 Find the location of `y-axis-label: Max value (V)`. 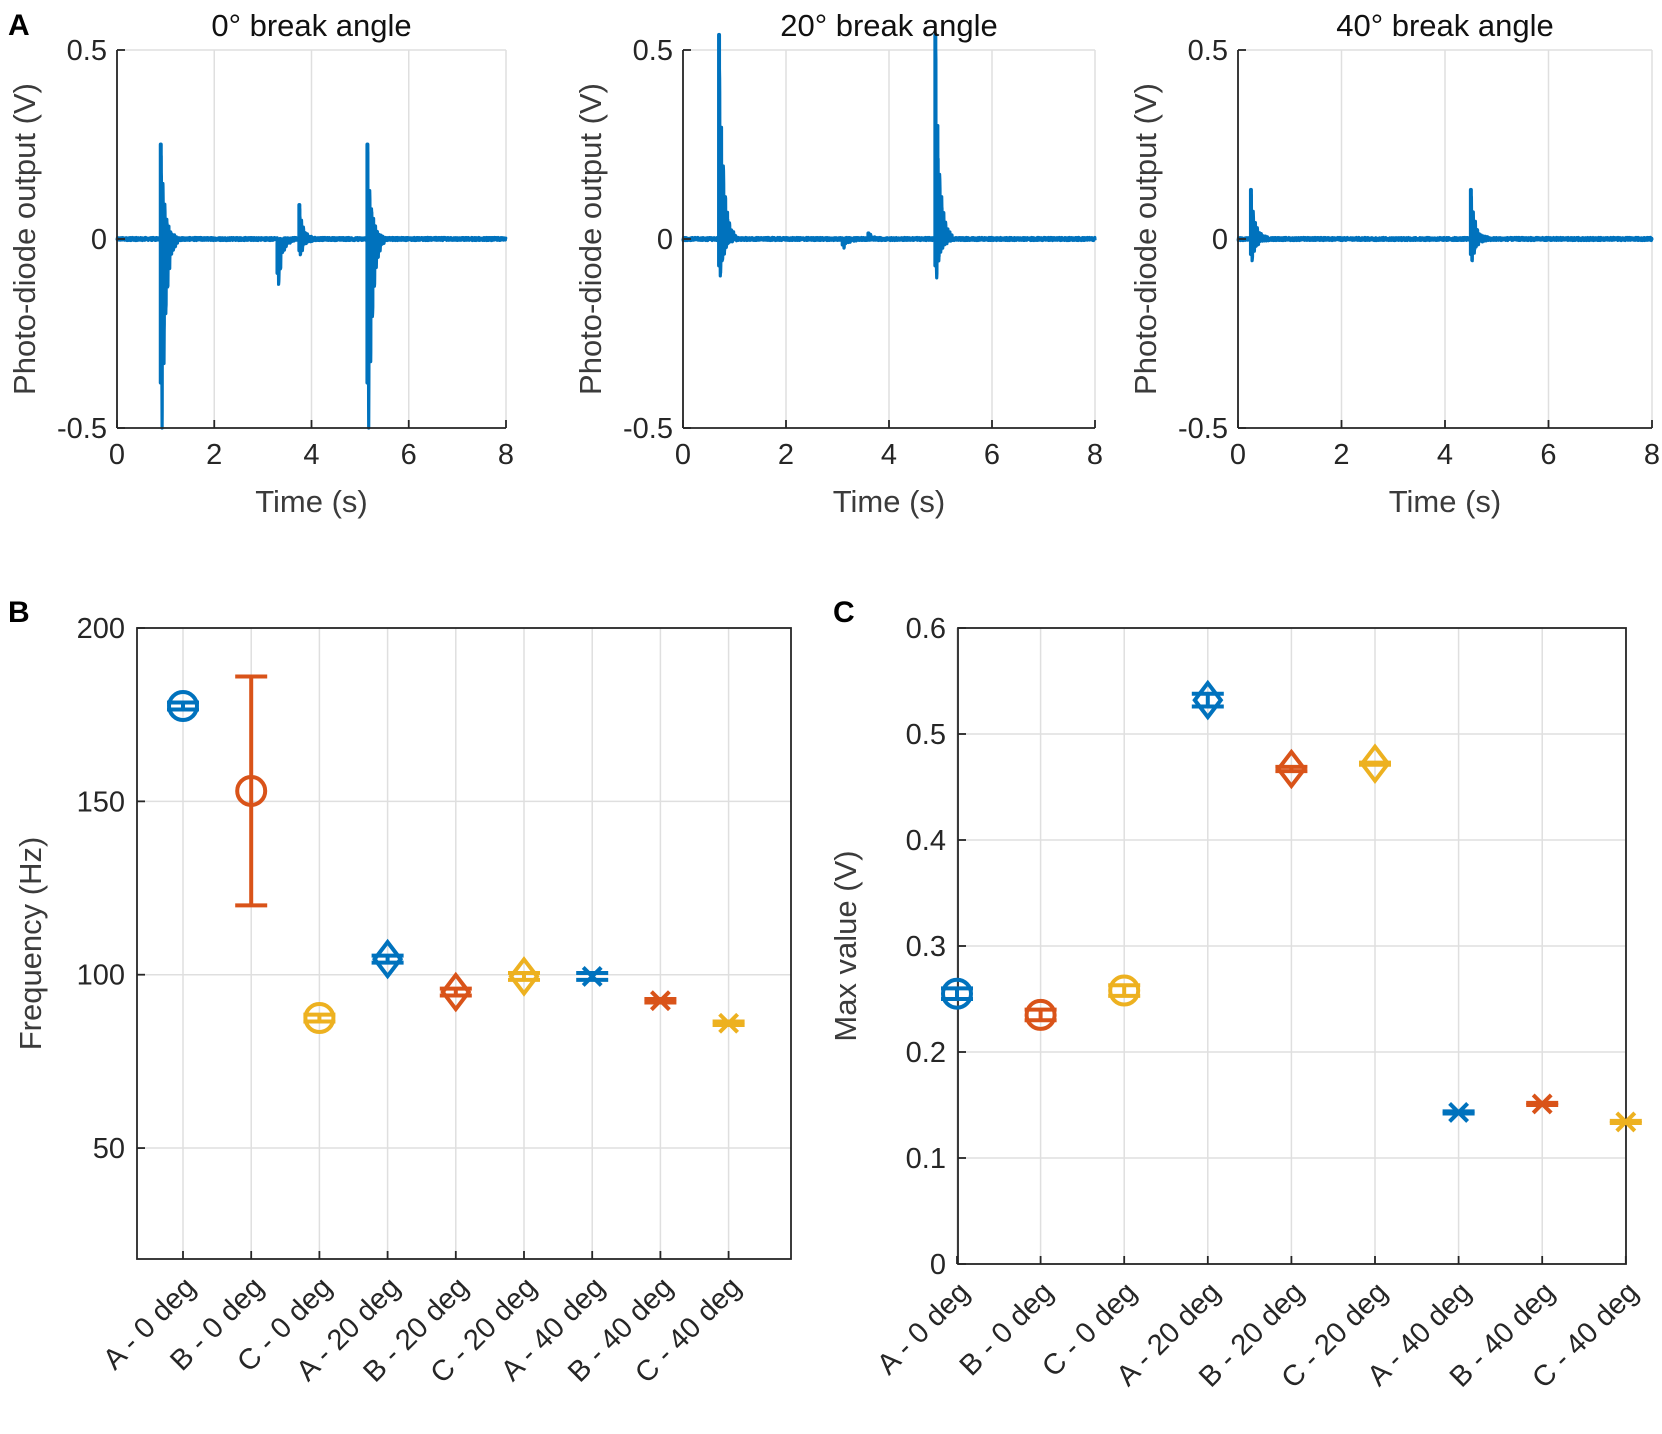

y-axis-label: Max value (V) is located at coordinates (845, 945).